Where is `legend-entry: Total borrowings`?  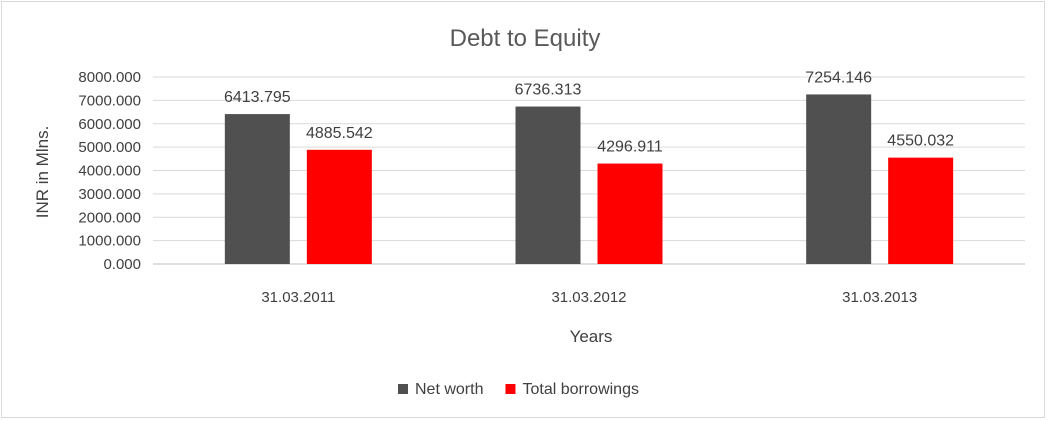 legend-entry: Total borrowings is located at coordinates (580, 389).